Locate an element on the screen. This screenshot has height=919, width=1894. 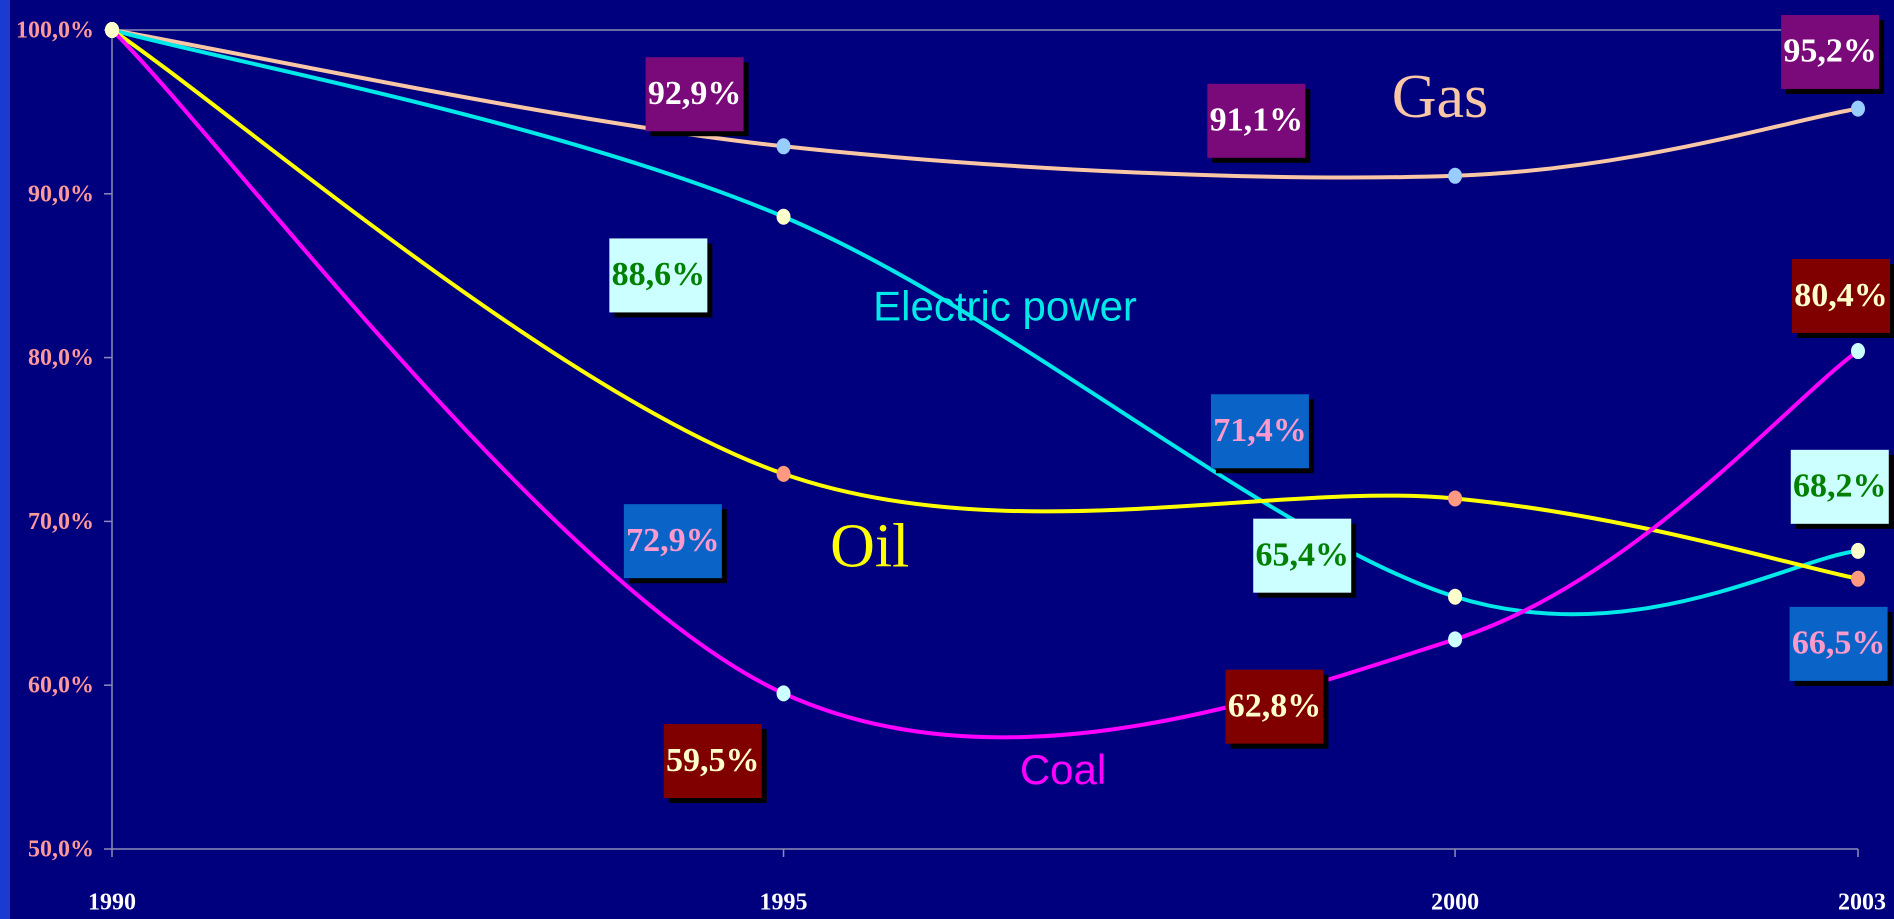
x-tick-label: 1990 is located at coordinates (112, 903).